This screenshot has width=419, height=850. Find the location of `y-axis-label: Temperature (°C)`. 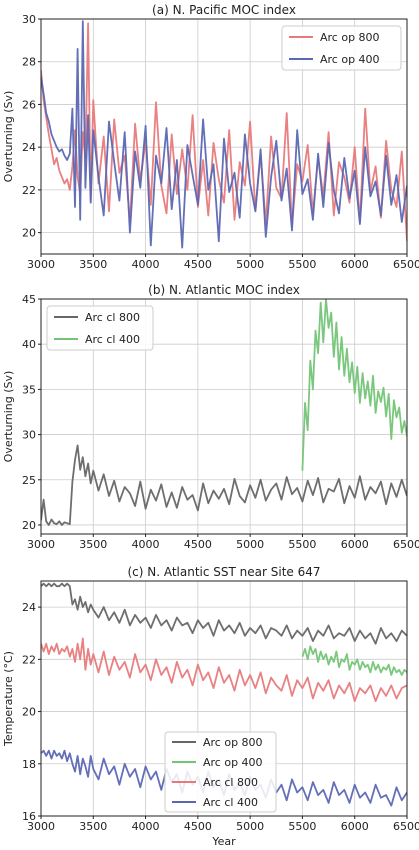

y-axis-label: Temperature (°C) is located at coordinates (8, 699).